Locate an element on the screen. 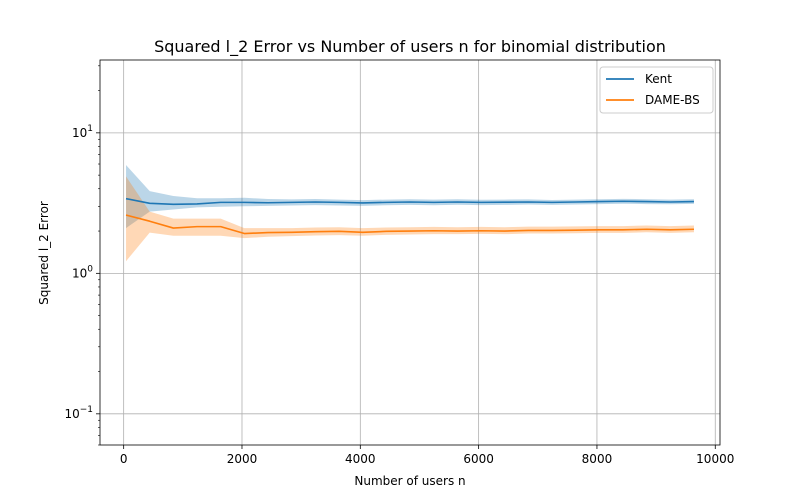  y-tick-label: 10¹ is located at coordinates (82, 132).